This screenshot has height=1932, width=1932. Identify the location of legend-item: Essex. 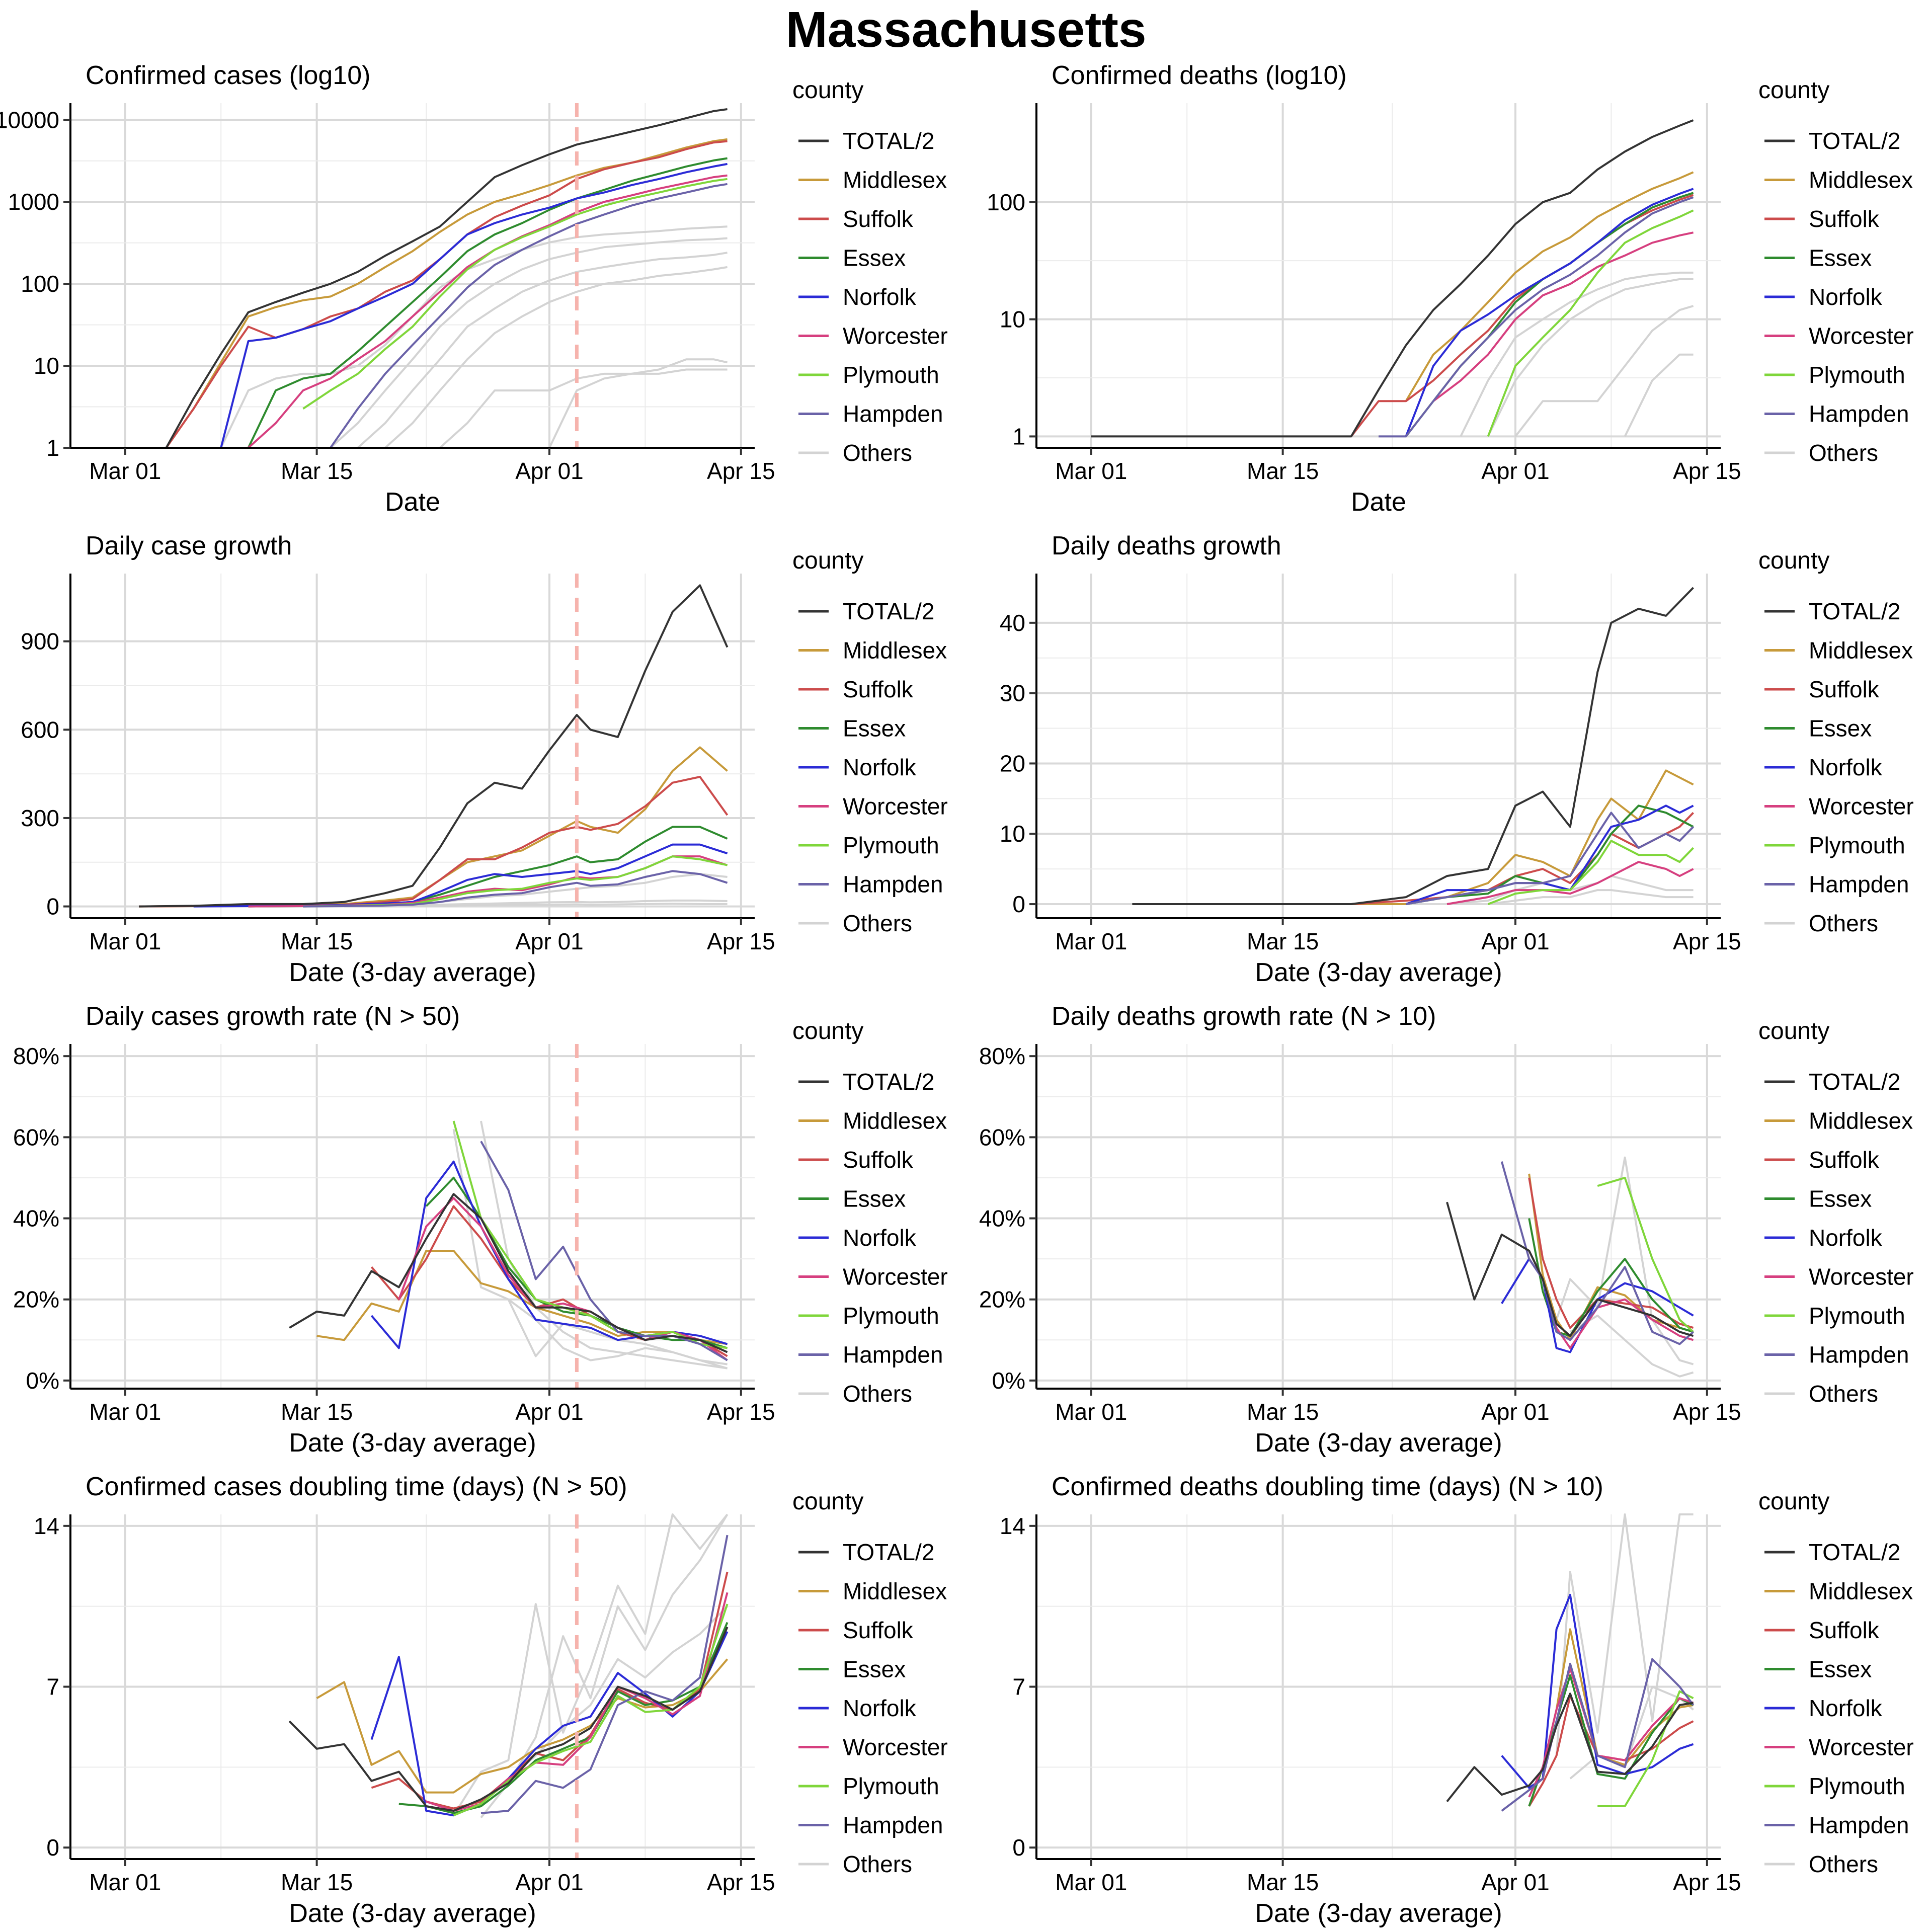
(852, 1199).